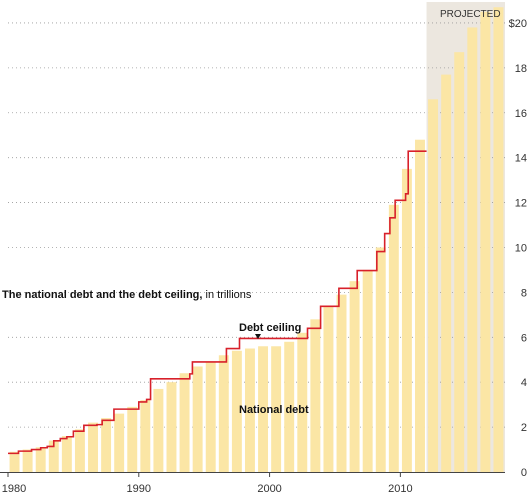  Describe the element at coordinates (524, 473) in the screenshot. I see `y-tick-label: 0` at that location.